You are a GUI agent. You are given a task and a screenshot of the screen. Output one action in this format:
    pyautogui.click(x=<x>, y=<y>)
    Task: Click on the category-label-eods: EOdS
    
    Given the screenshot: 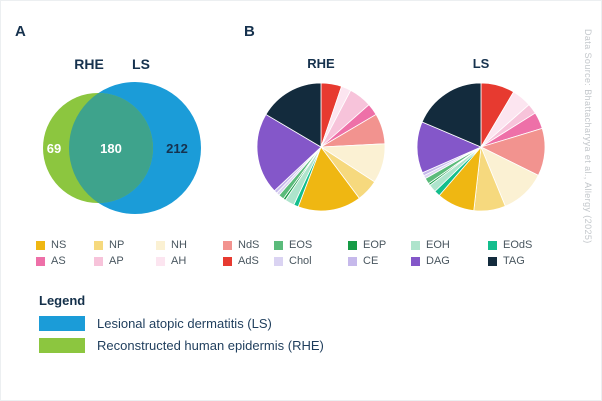 What is the action you would take?
    pyautogui.click(x=518, y=245)
    